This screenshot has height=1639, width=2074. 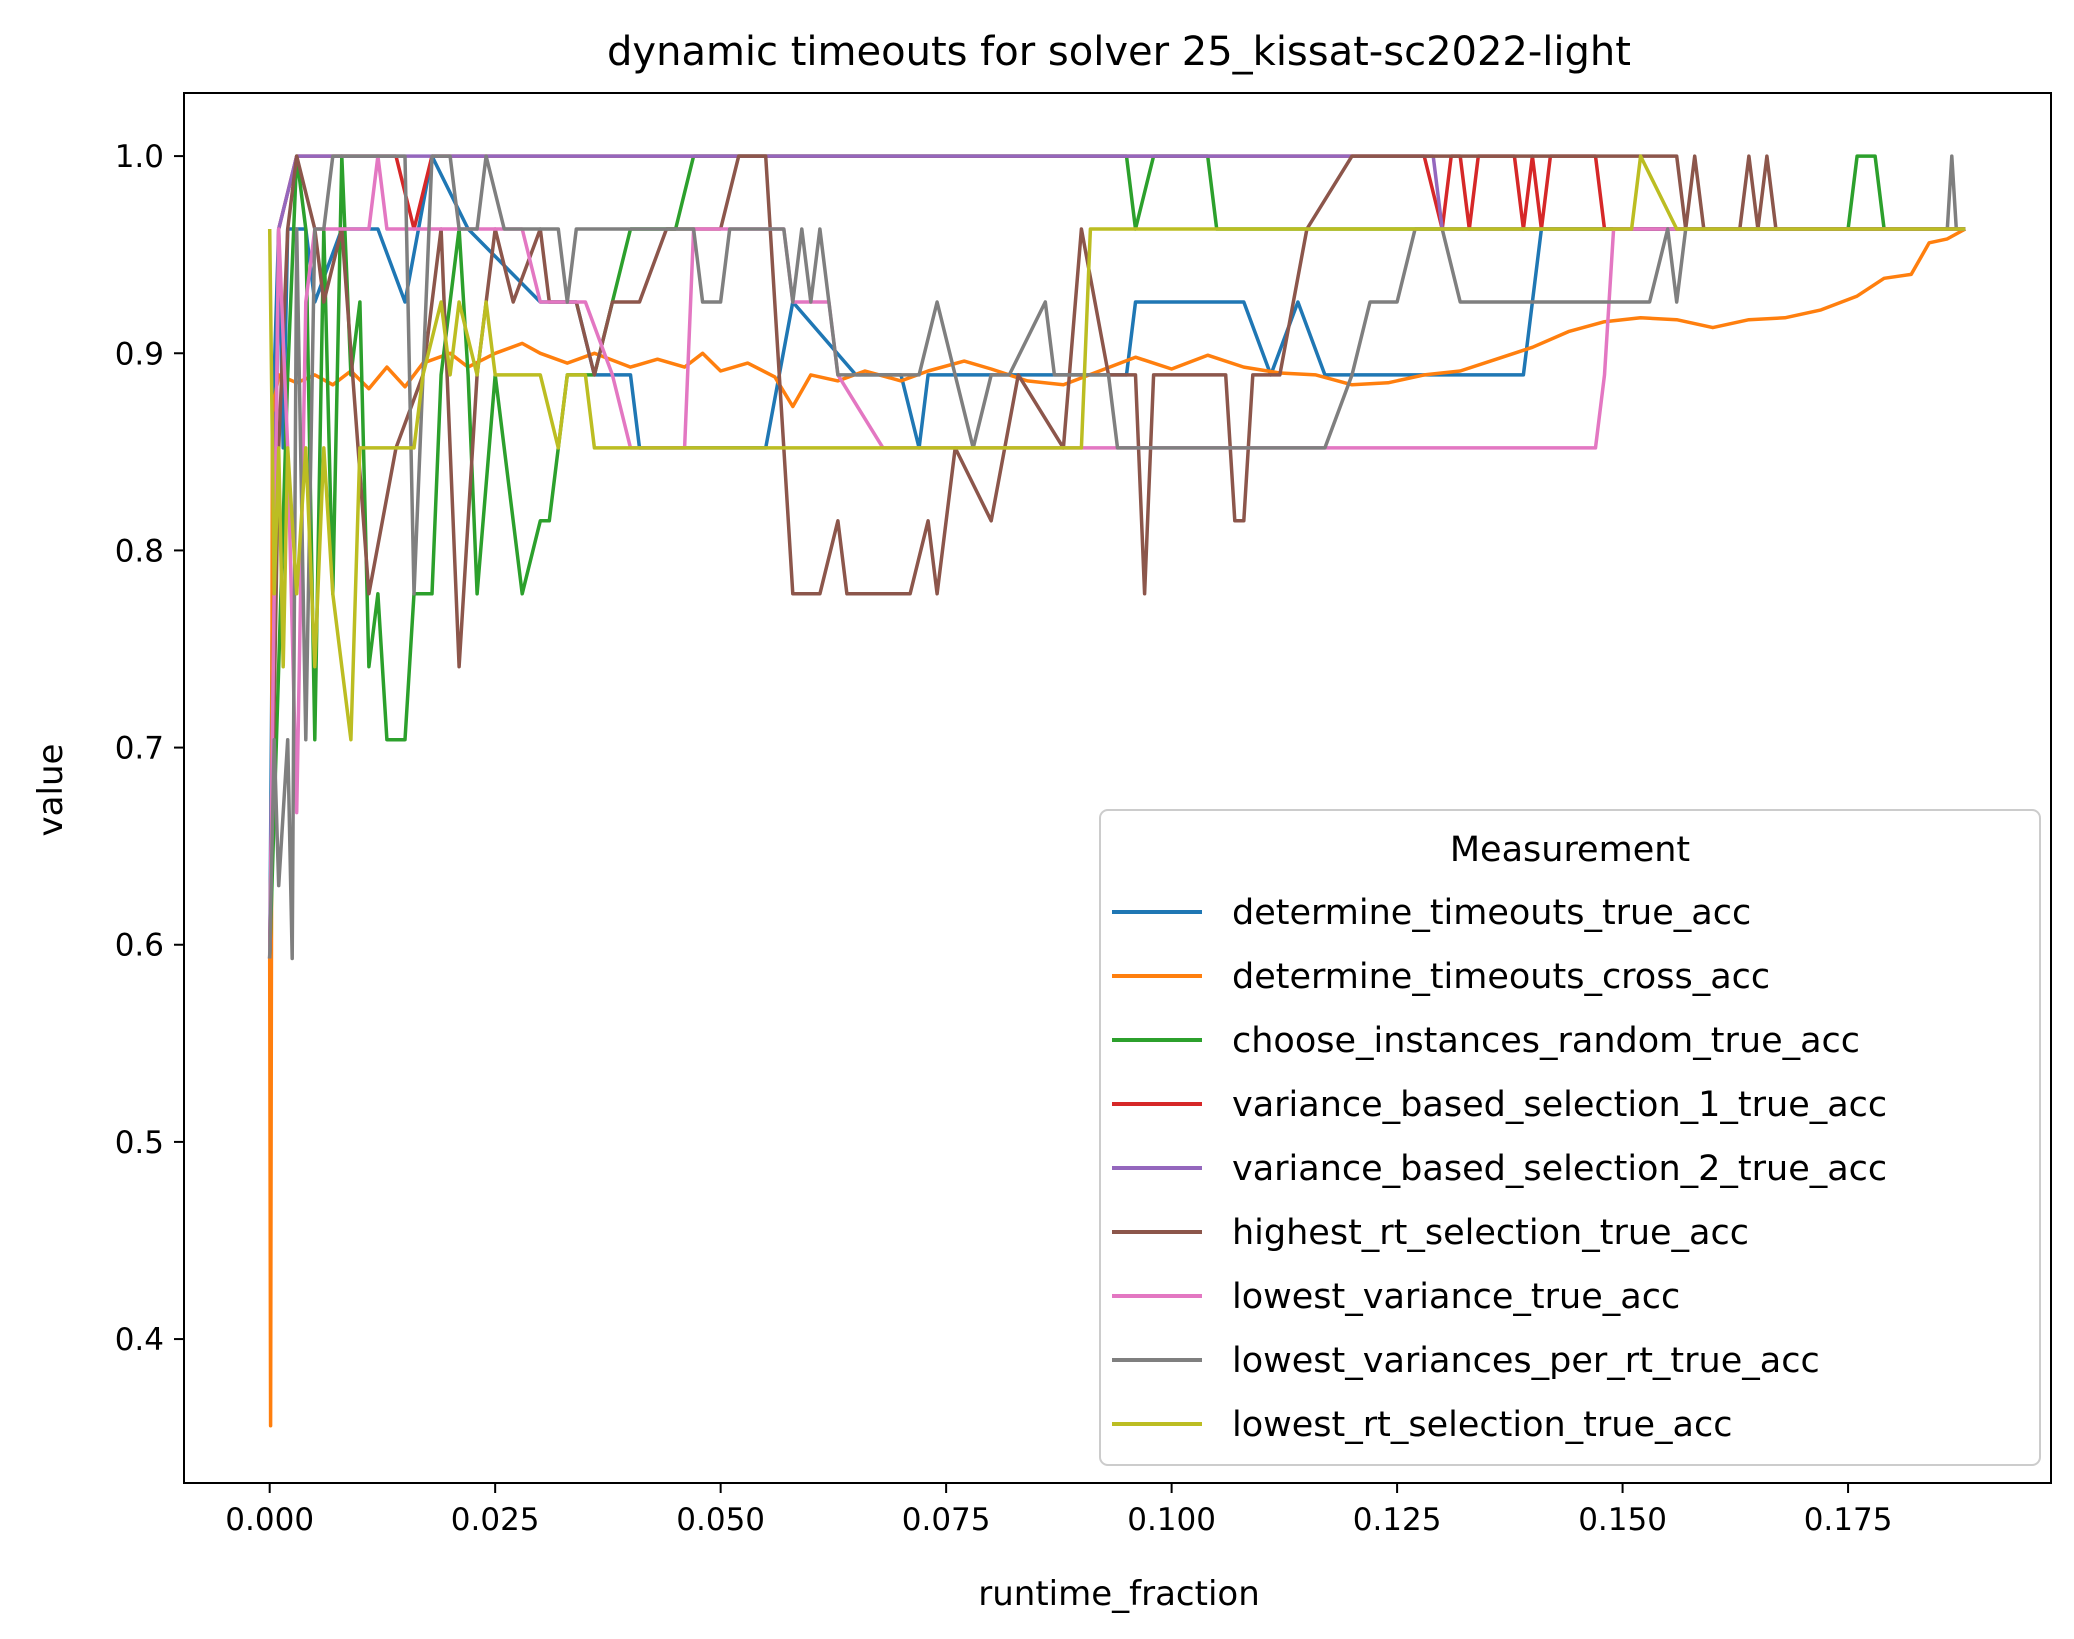 I want to click on y-tick-label: 1.0, so click(x=139, y=157).